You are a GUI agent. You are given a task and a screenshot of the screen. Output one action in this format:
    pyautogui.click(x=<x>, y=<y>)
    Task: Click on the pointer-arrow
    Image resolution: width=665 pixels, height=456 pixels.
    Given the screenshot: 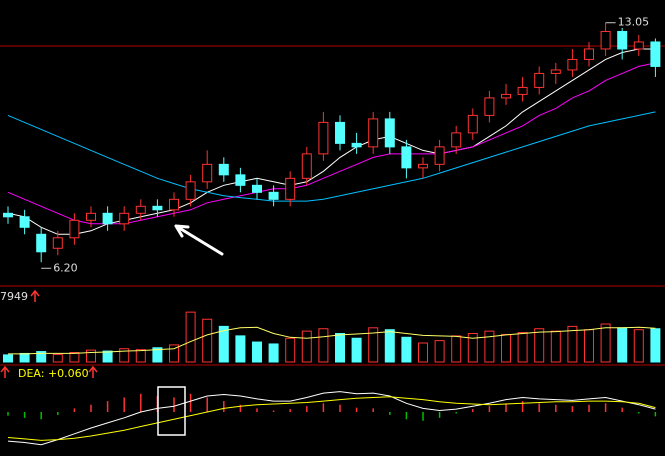 What is the action you would take?
    pyautogui.click(x=199, y=240)
    